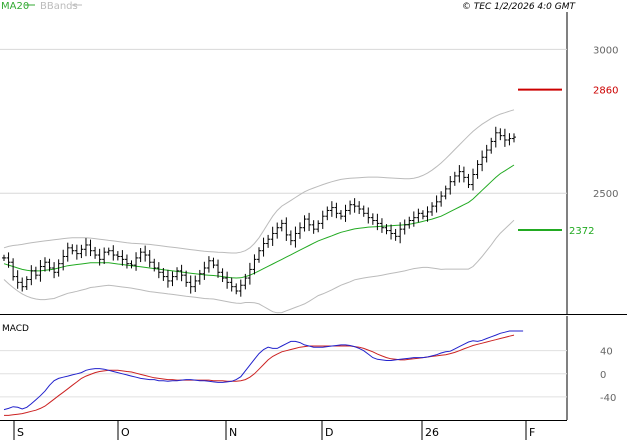  What do you see at coordinates (606, 352) in the screenshot?
I see `macd-label-40: 40` at bounding box center [606, 352].